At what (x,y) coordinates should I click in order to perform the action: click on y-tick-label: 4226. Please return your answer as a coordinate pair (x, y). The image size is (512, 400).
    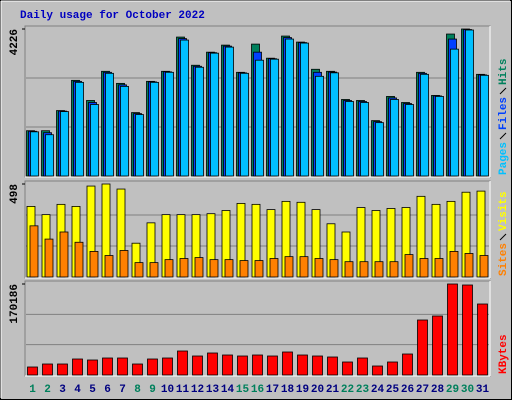
    Looking at the image, I should click on (15, 42).